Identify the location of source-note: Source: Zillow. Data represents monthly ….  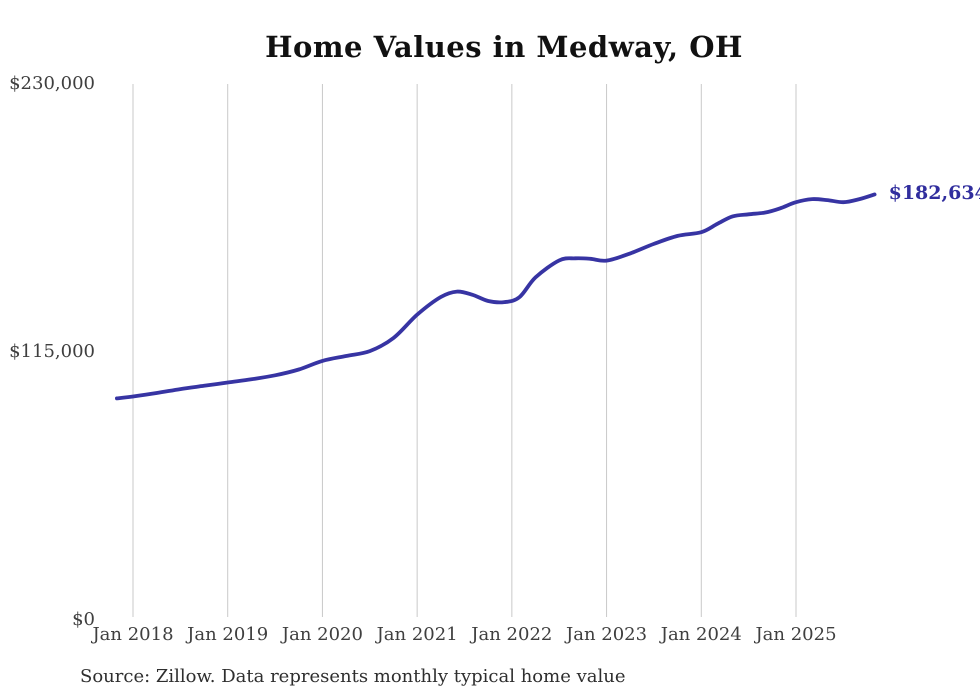
(353, 676).